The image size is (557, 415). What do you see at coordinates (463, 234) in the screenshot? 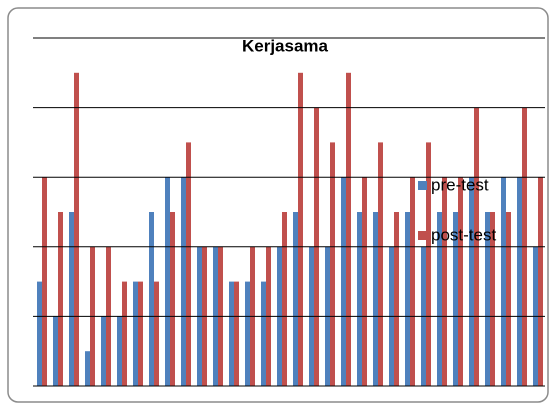
I see `legend-label: post-test` at bounding box center [463, 234].